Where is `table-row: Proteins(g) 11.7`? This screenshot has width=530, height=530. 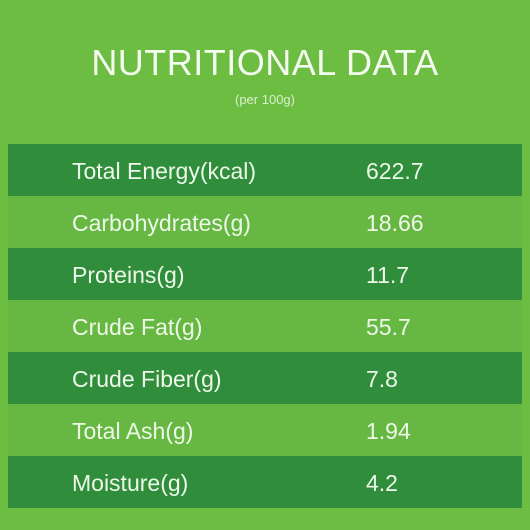 table-row: Proteins(g) 11.7 is located at coordinates (265, 274).